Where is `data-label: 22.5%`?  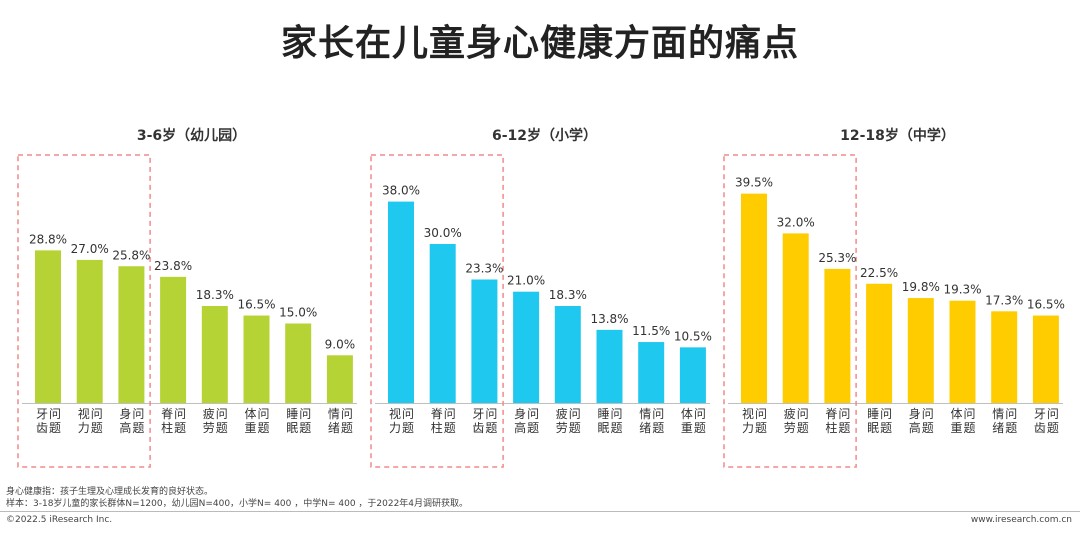 data-label: 22.5% is located at coordinates (879, 273).